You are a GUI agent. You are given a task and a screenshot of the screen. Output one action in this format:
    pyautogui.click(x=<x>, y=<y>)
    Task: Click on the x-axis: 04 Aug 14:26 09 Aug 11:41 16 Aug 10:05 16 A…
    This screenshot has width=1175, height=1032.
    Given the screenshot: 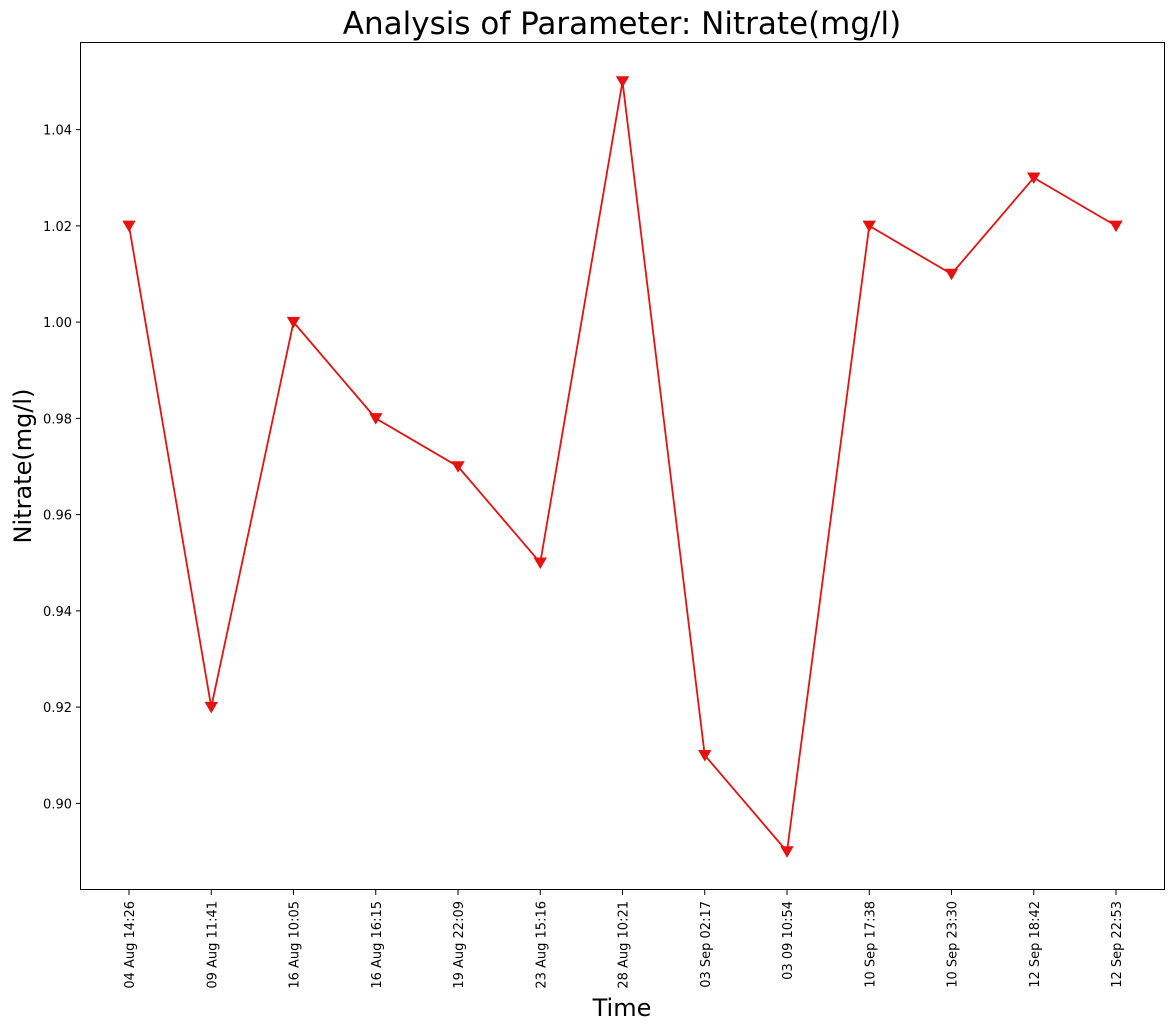 What is the action you would take?
    pyautogui.click(x=624, y=939)
    